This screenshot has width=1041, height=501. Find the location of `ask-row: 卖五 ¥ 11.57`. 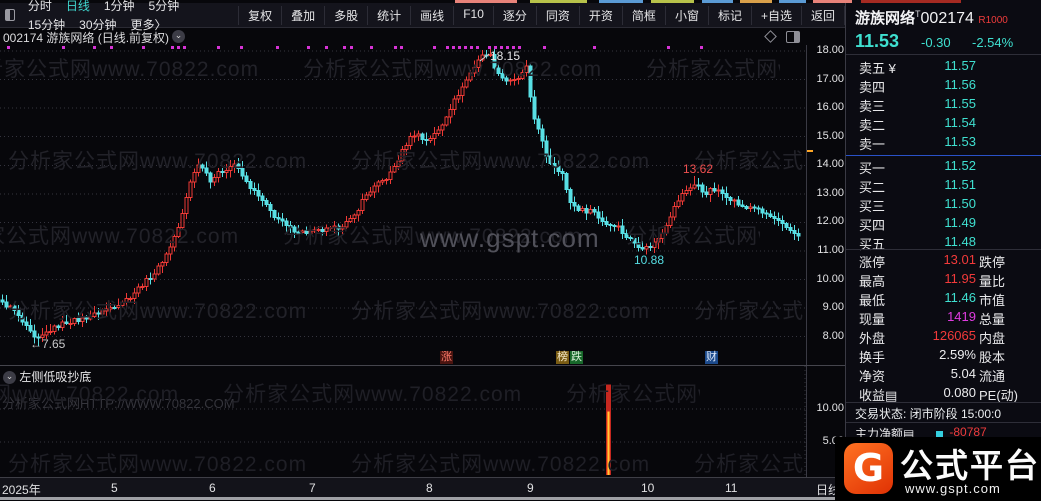

ask-row: 卖五 ¥ 11.57 is located at coordinates (943, 67).